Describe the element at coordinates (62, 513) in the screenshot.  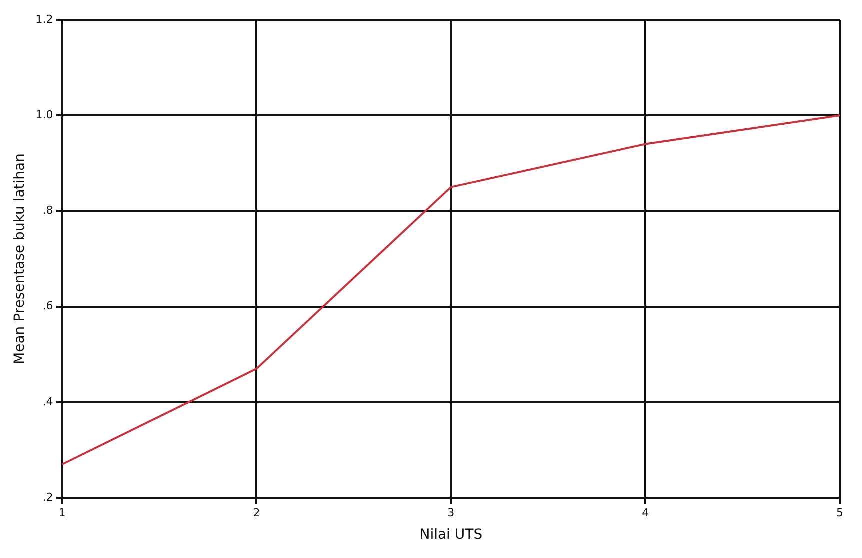
I see `x-tick-label: 1` at that location.